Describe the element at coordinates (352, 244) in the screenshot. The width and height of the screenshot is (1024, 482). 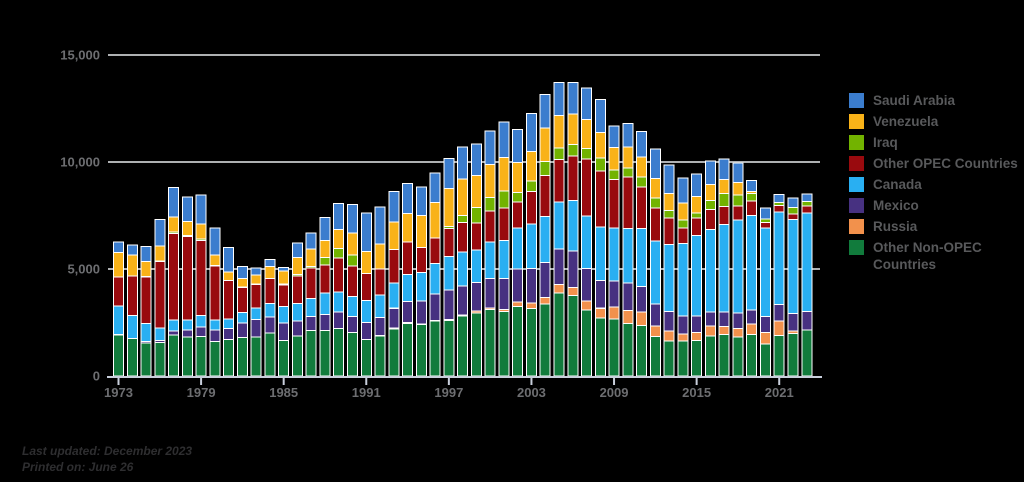
I see `bar-segment-1990-venezuela` at that location.